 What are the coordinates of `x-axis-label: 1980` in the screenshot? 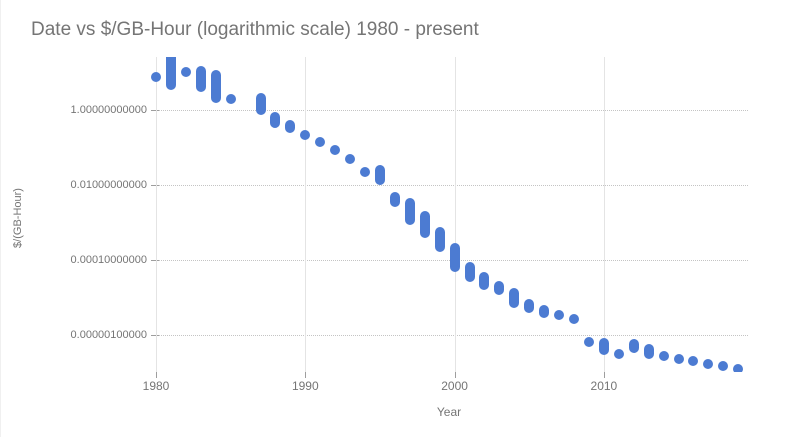 It's located at (156, 386).